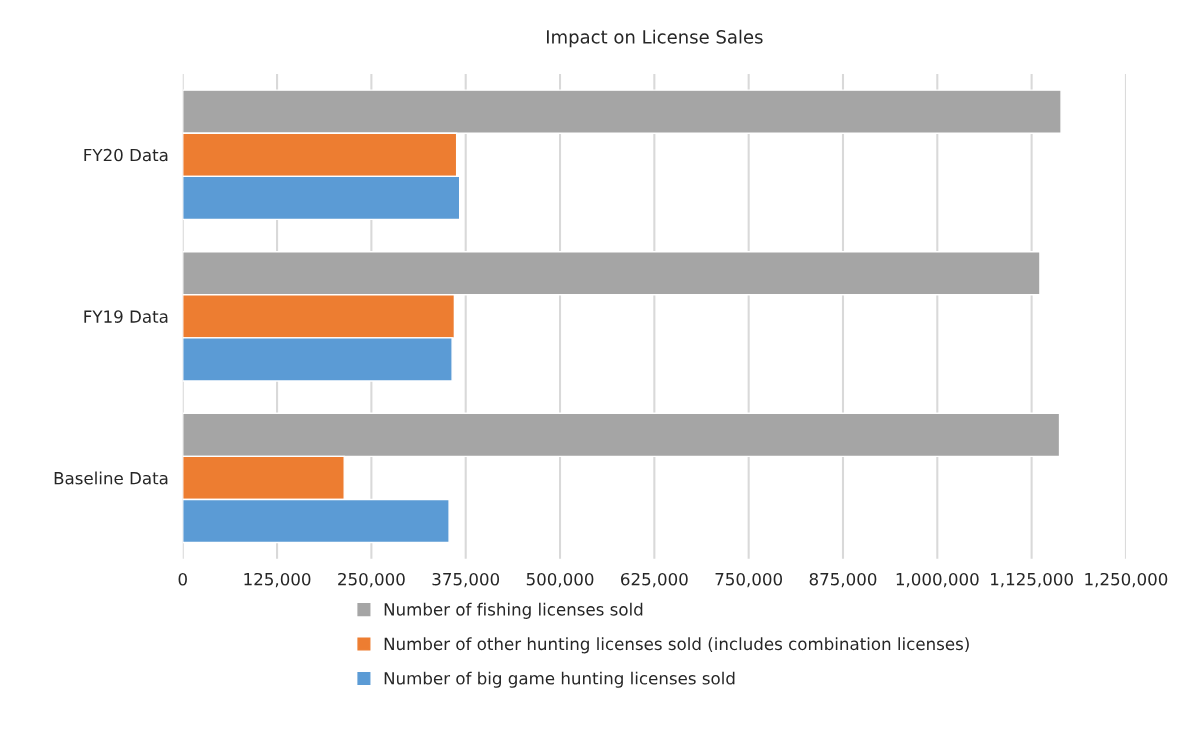  Describe the element at coordinates (1032, 580) in the screenshot. I see `x-tick-label: 1,125,000` at that location.